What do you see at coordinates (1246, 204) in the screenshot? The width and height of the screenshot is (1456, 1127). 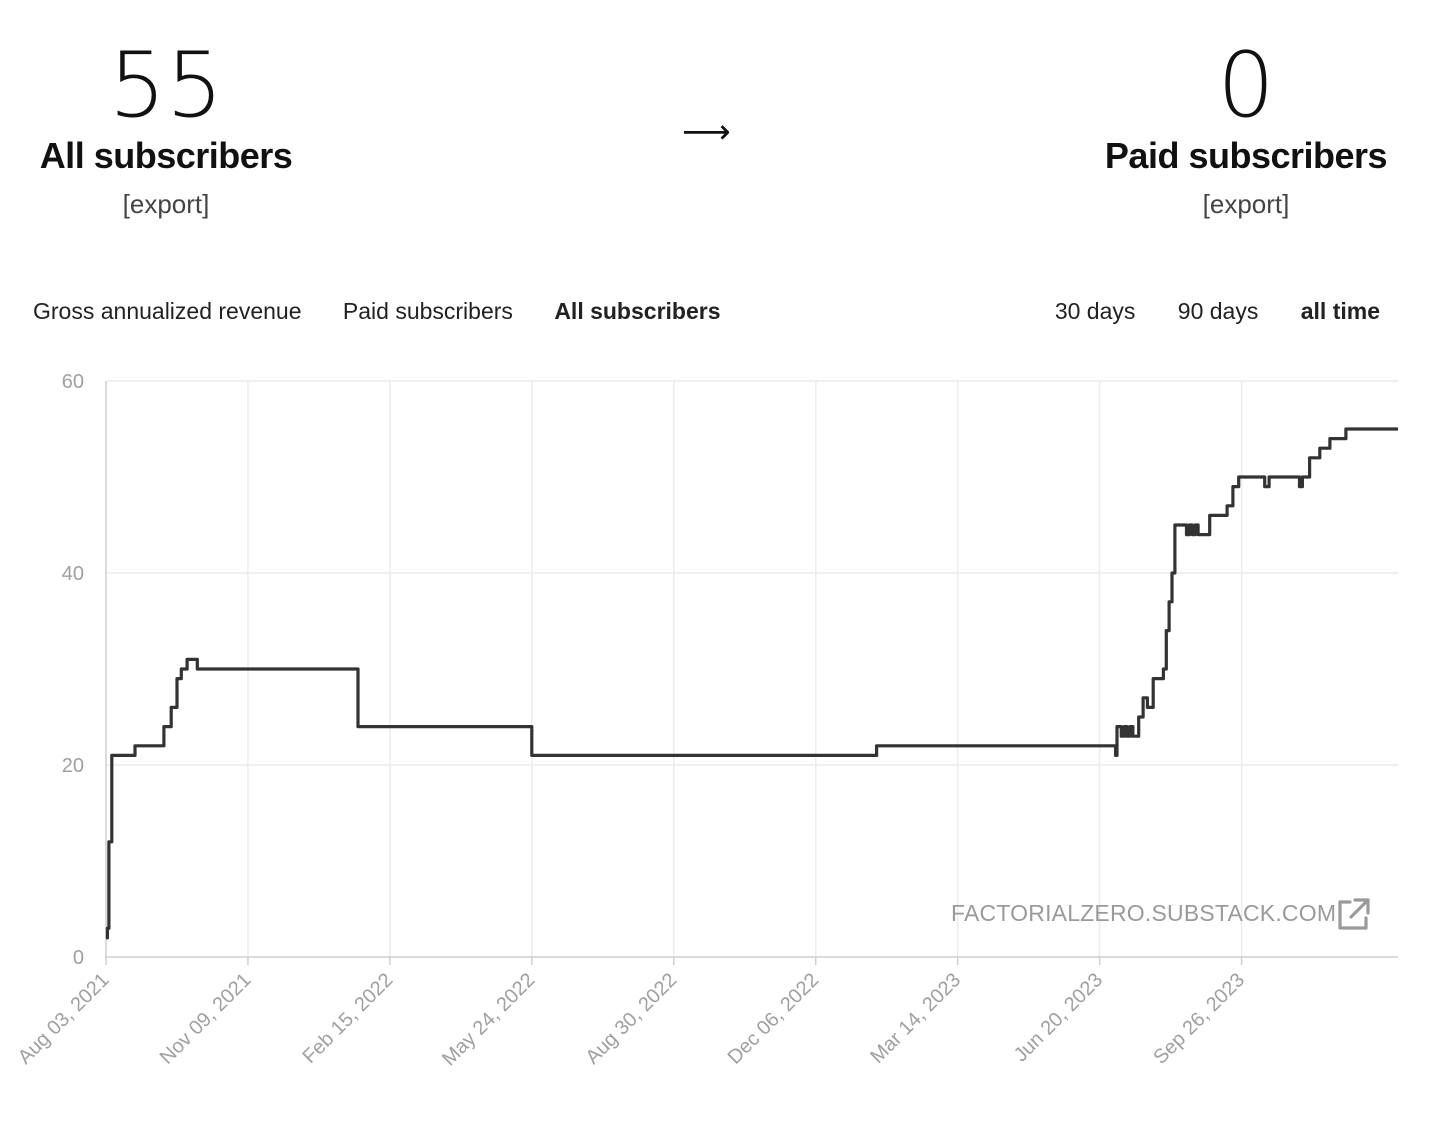 I see `paid-subscribers-export-link: [export]` at bounding box center [1246, 204].